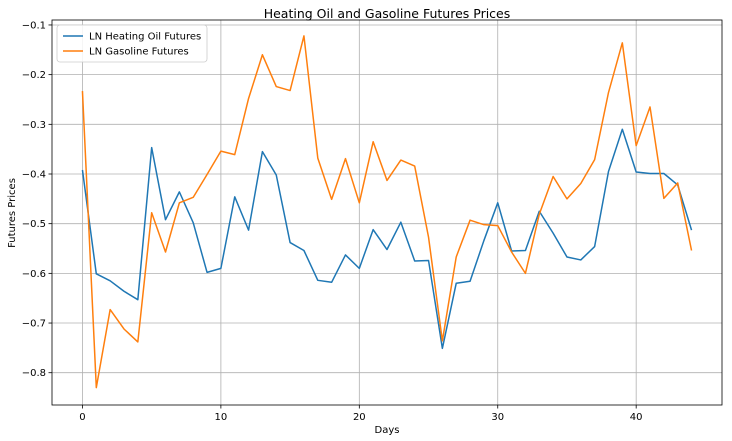  What do you see at coordinates (145, 37) in the screenshot?
I see `legend-label-heating-oil: LN Heating Oil Futures` at bounding box center [145, 37].